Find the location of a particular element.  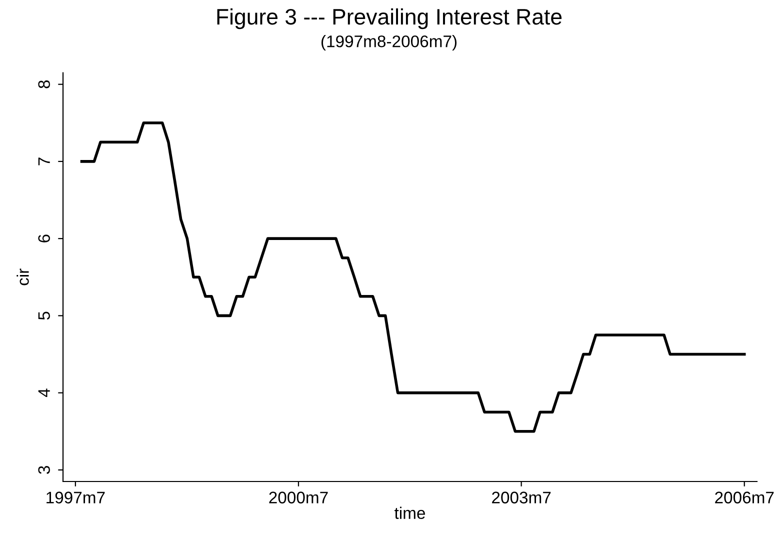

y-tick-label: 8 is located at coordinates (44, 84).